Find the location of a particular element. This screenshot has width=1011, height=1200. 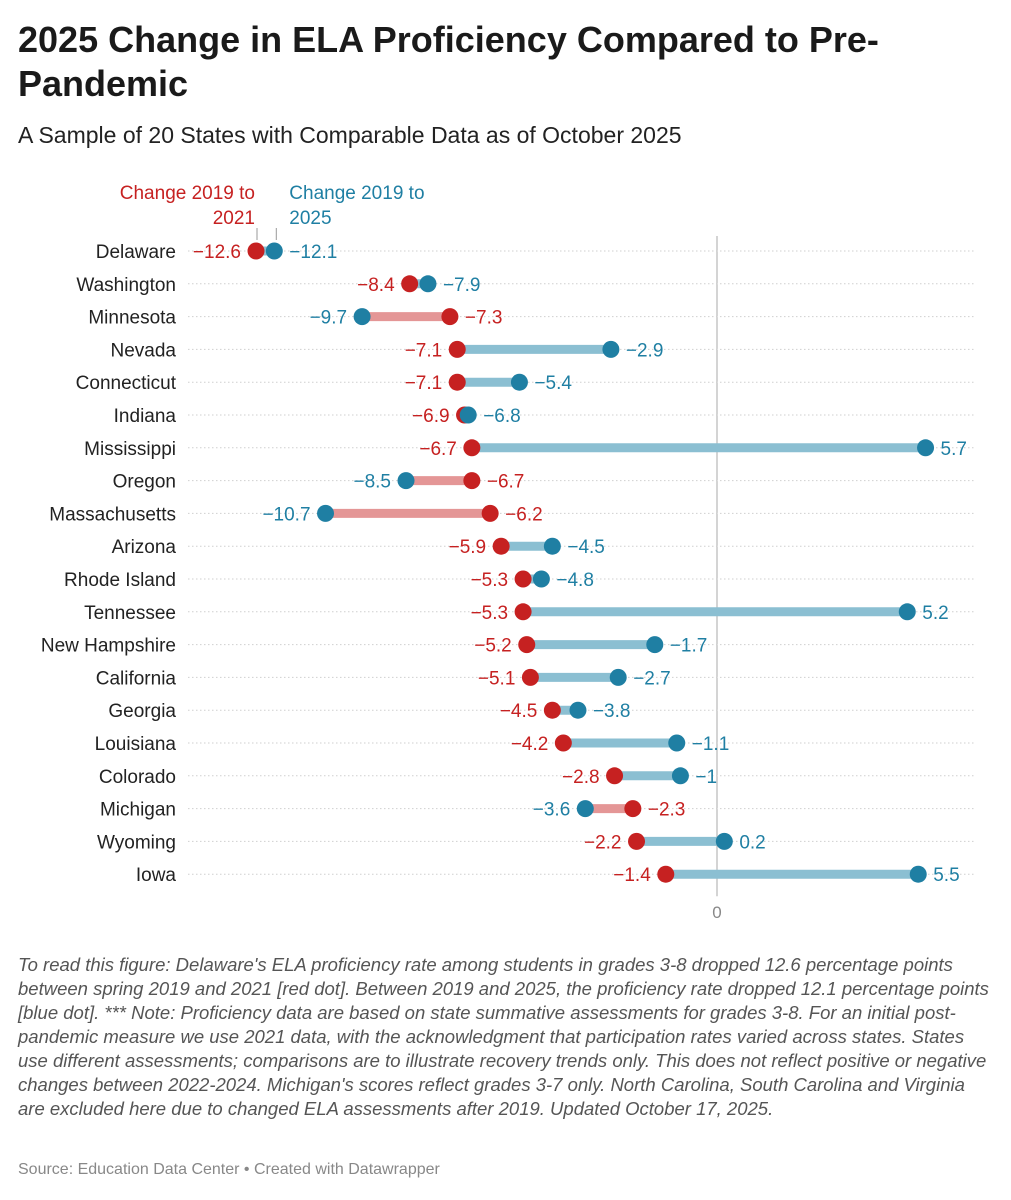

state-label: Rhode Island is located at coordinates (120, 580).